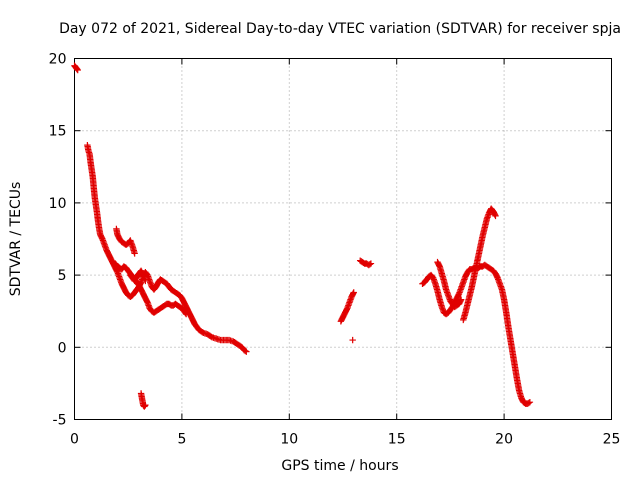 This screenshot has width=640, height=480. I want to click on x-tick-label: 5, so click(181, 440).